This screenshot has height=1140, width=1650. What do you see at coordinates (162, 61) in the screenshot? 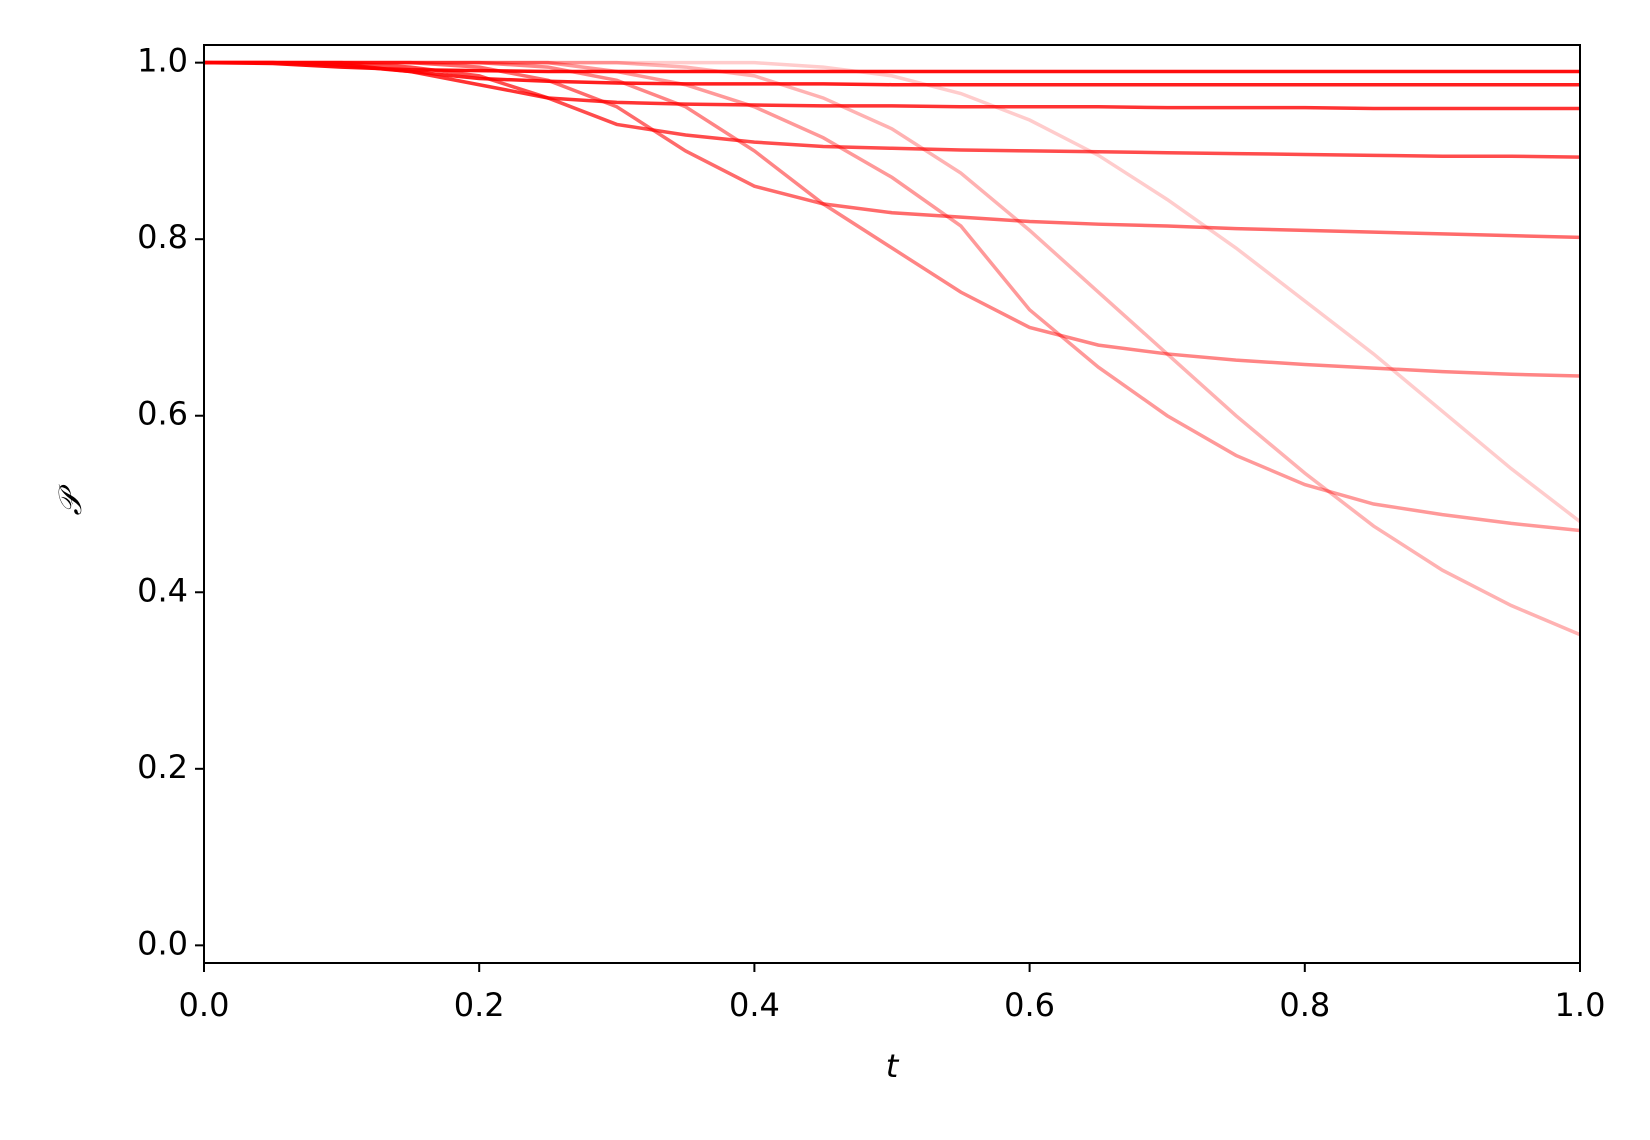
I see `y-tick-label: 1.0` at bounding box center [162, 61].